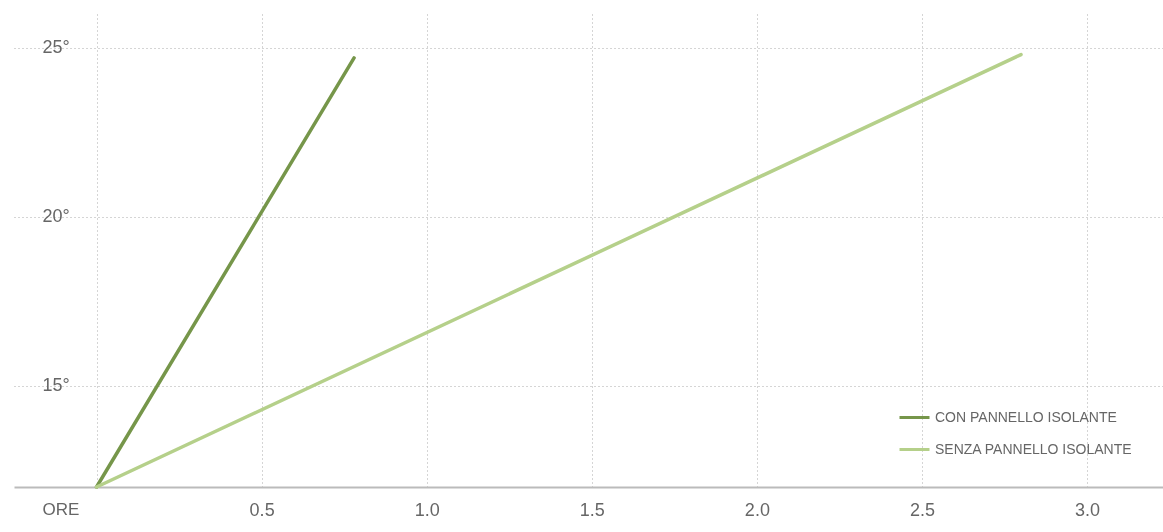  I want to click on y-tick-label: 15°, so click(56, 385).